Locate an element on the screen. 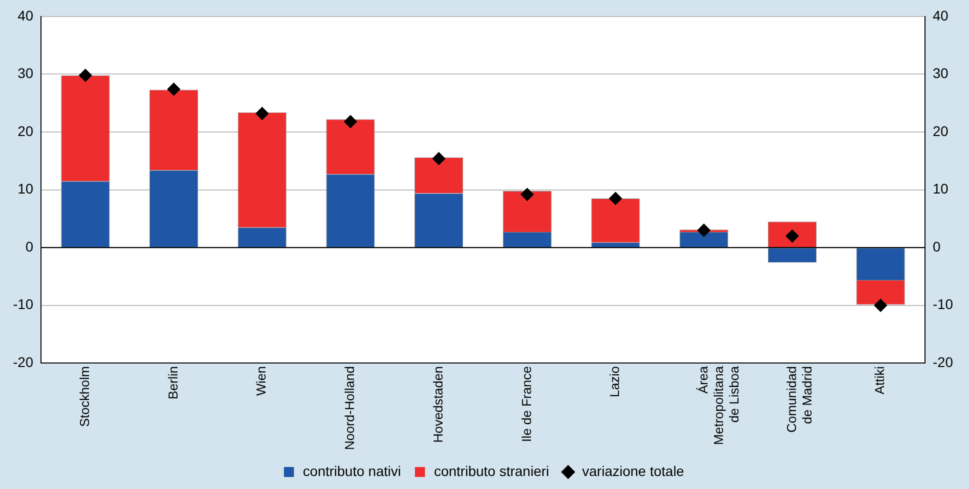 Image resolution: width=969 pixels, height=489 pixels. y2-tick-label: 30 is located at coordinates (940, 73).